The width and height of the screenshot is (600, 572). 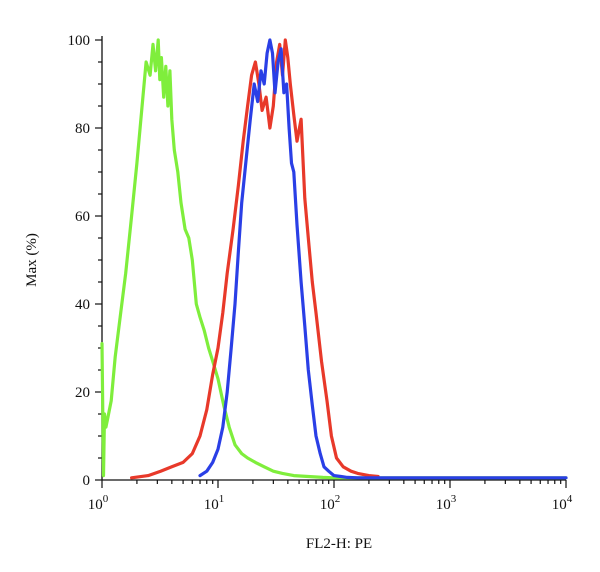 I want to click on x-tick-label: 10³, so click(x=446, y=503).